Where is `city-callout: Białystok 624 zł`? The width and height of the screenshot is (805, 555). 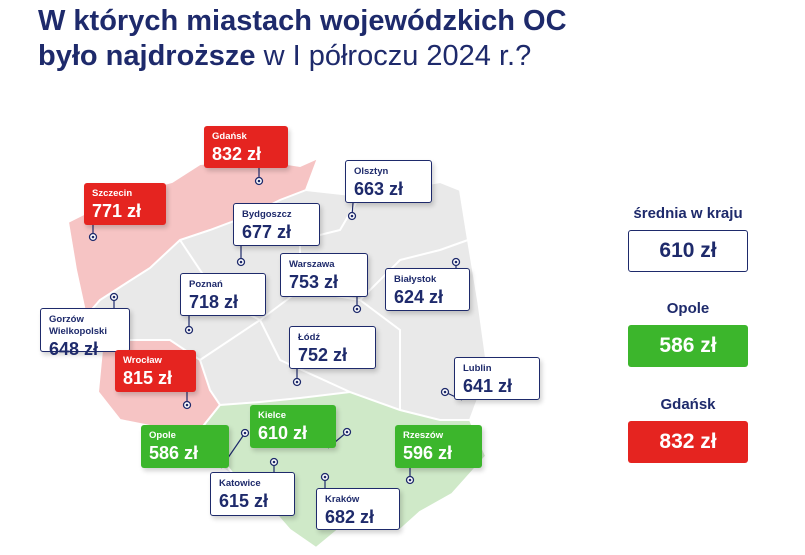 city-callout: Białystok 624 zł is located at coordinates (427, 289).